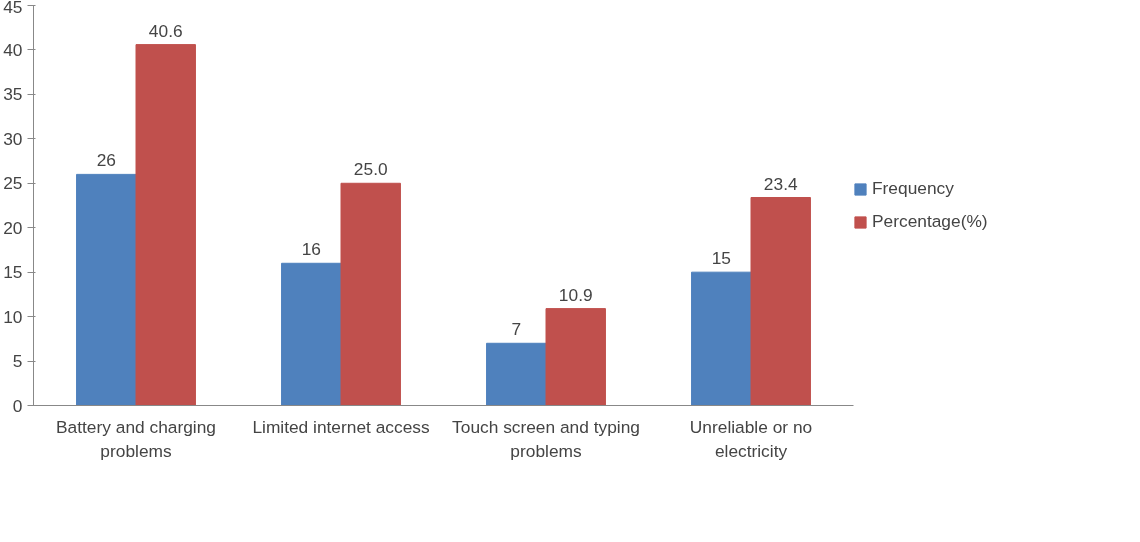  Describe the element at coordinates (136, 438) in the screenshot. I see `x-tick-label: Battery and charging problems` at that location.